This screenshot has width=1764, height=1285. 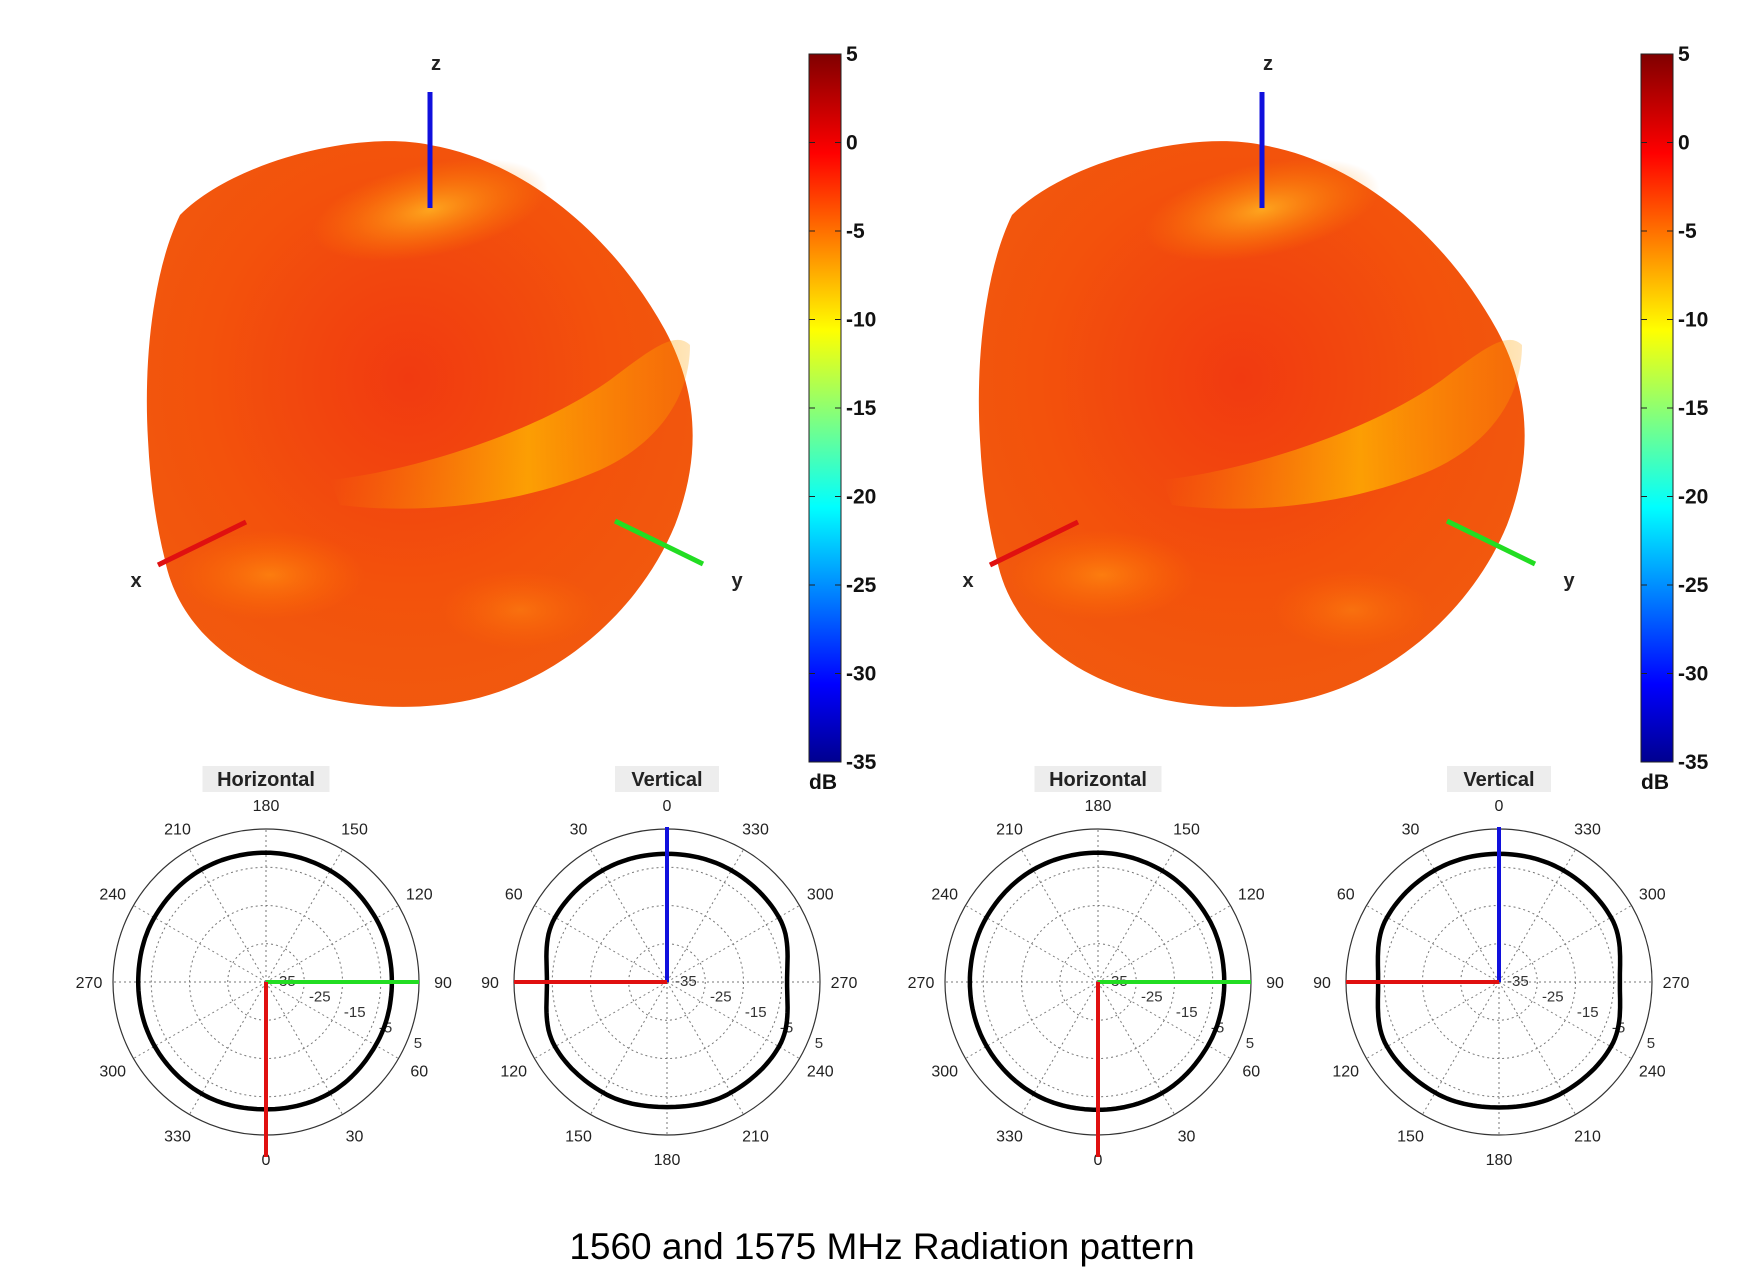 I want to click on y-axis-line, so click(x=1491, y=542).